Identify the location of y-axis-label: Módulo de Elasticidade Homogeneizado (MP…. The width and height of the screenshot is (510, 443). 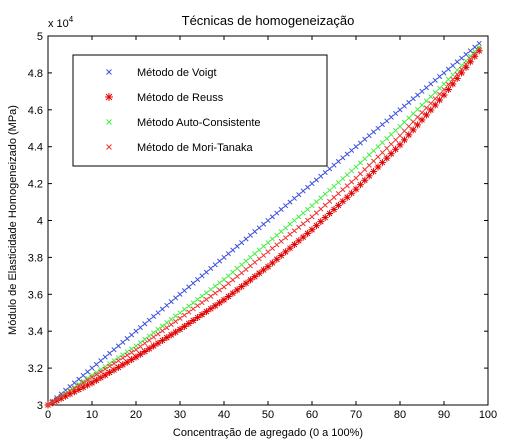
(13, 220).